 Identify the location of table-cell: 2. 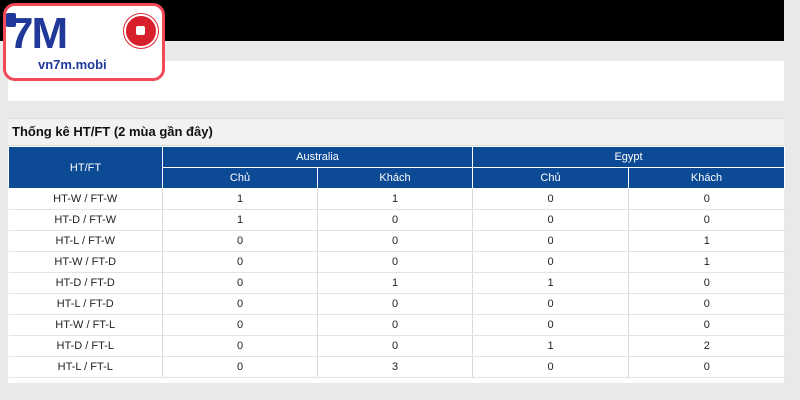
(706, 346).